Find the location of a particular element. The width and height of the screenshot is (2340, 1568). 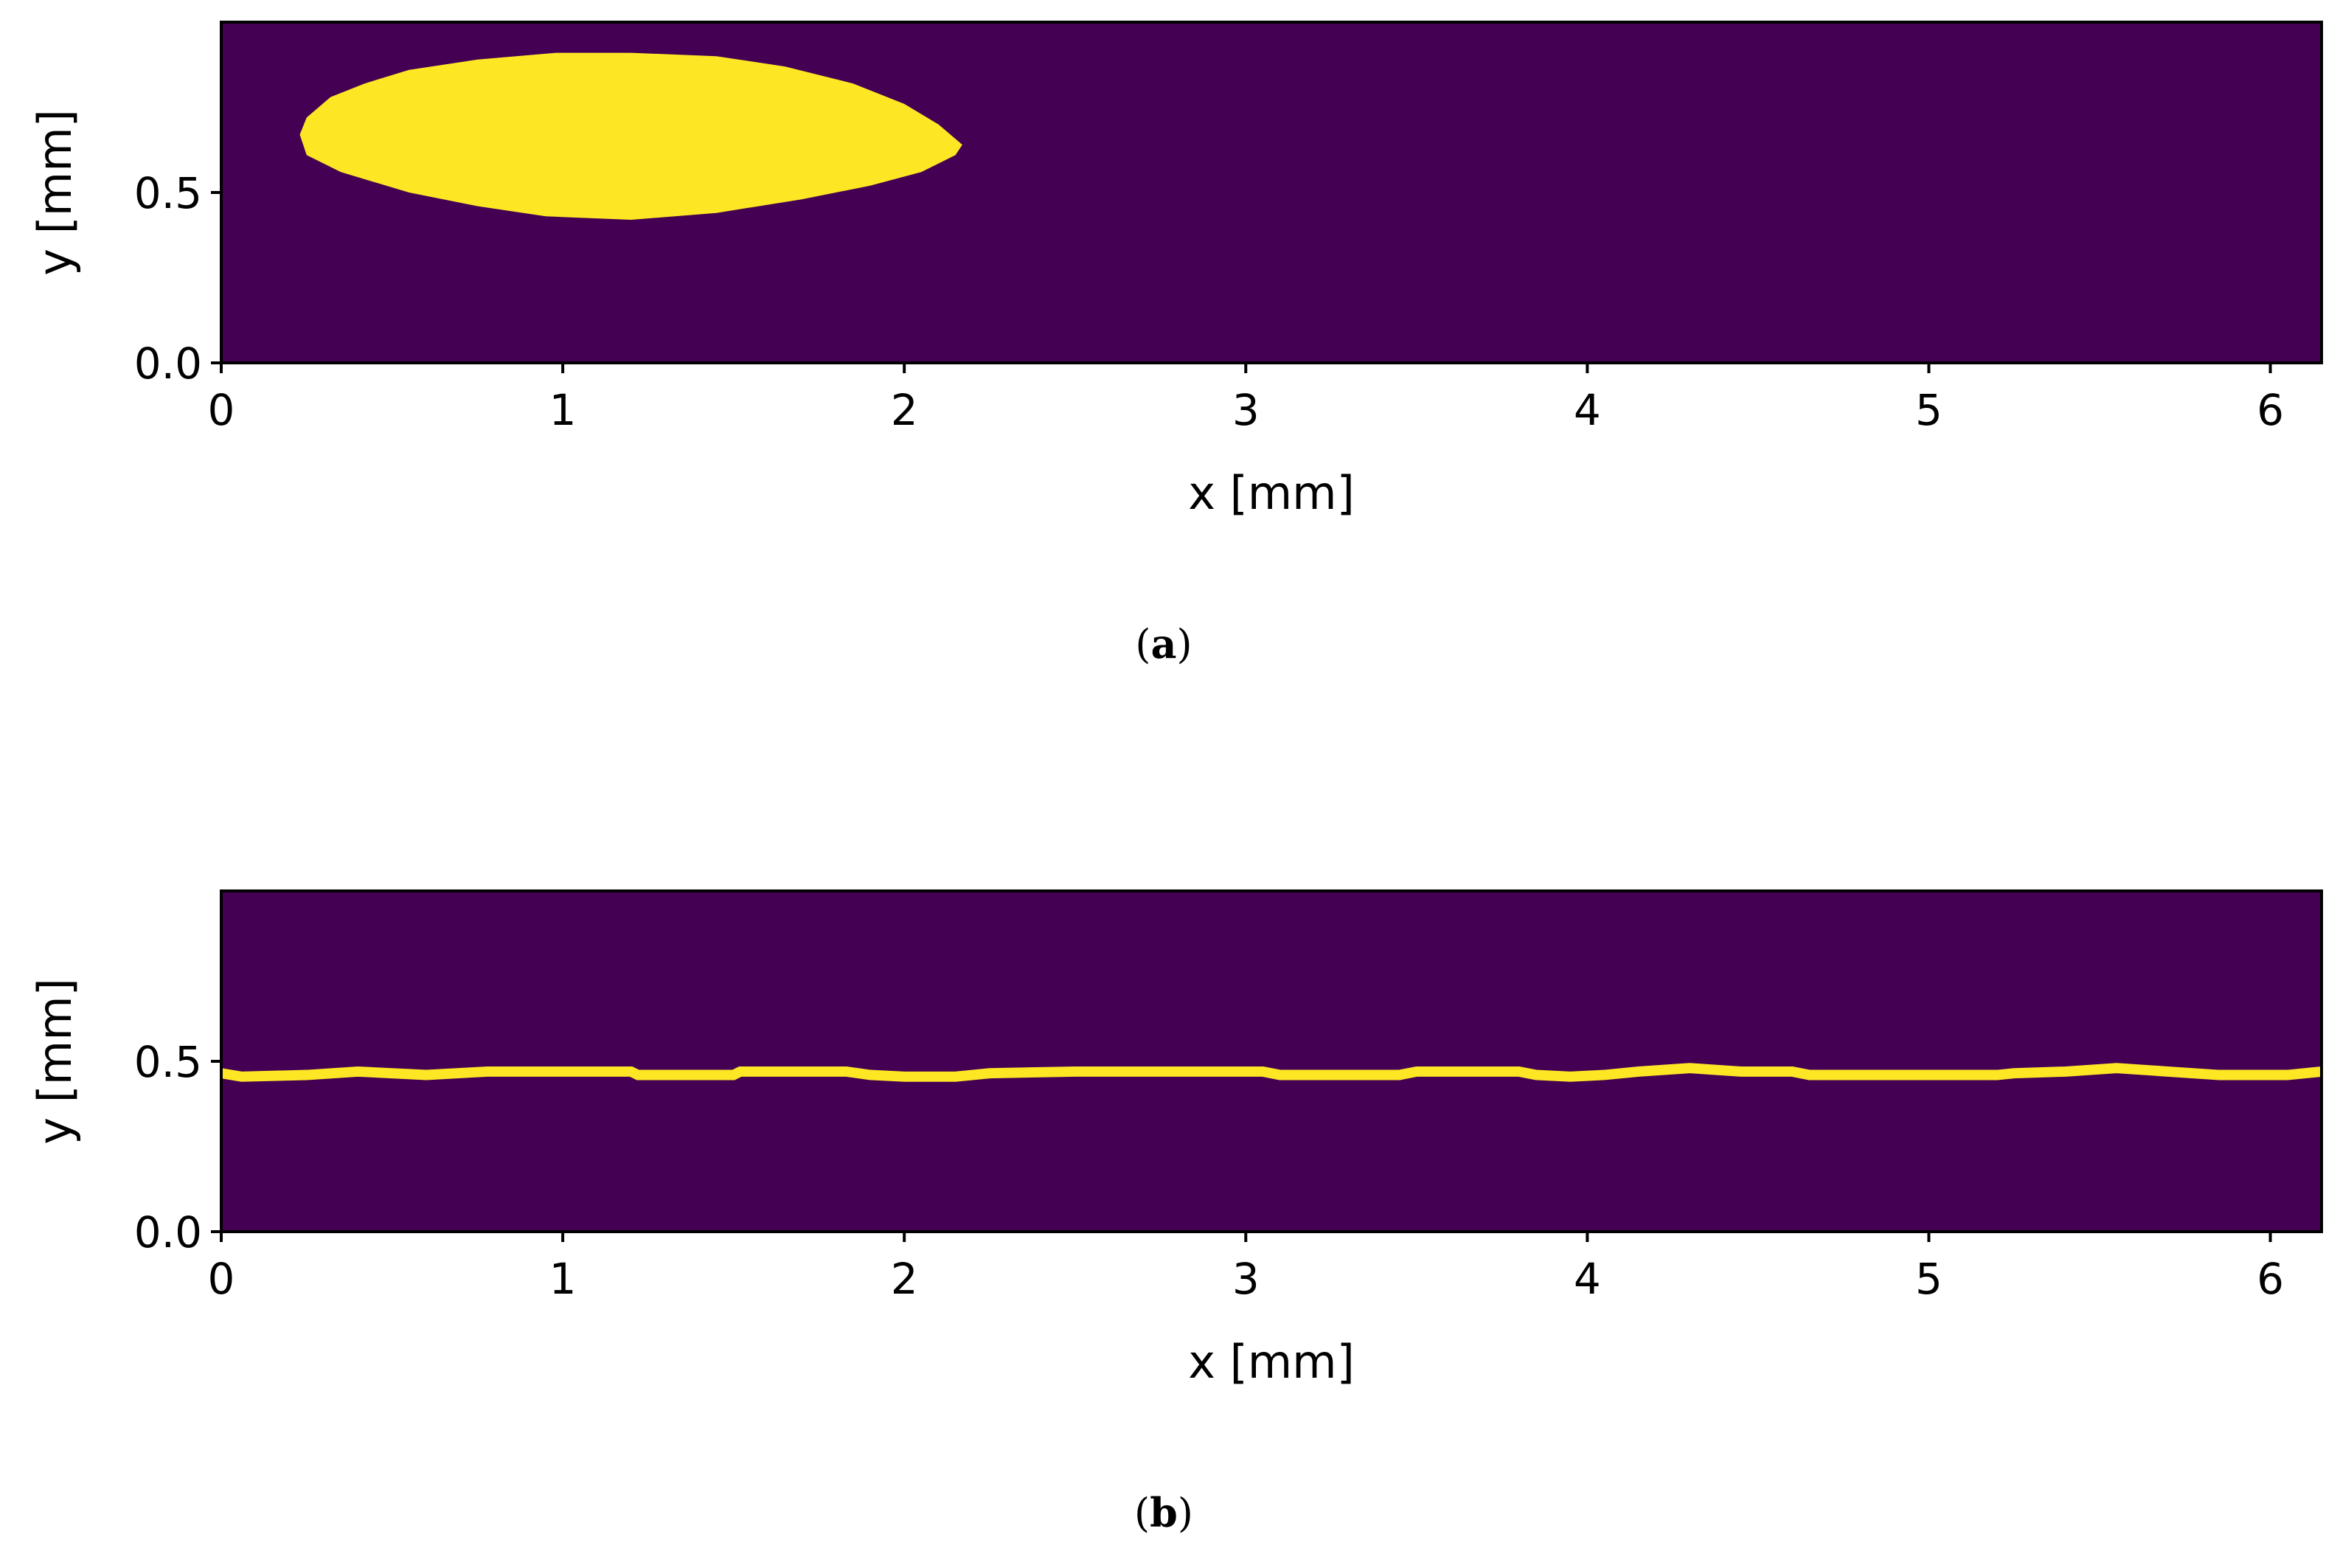

subfigure-caption: (b) is located at coordinates (1163, 1512).